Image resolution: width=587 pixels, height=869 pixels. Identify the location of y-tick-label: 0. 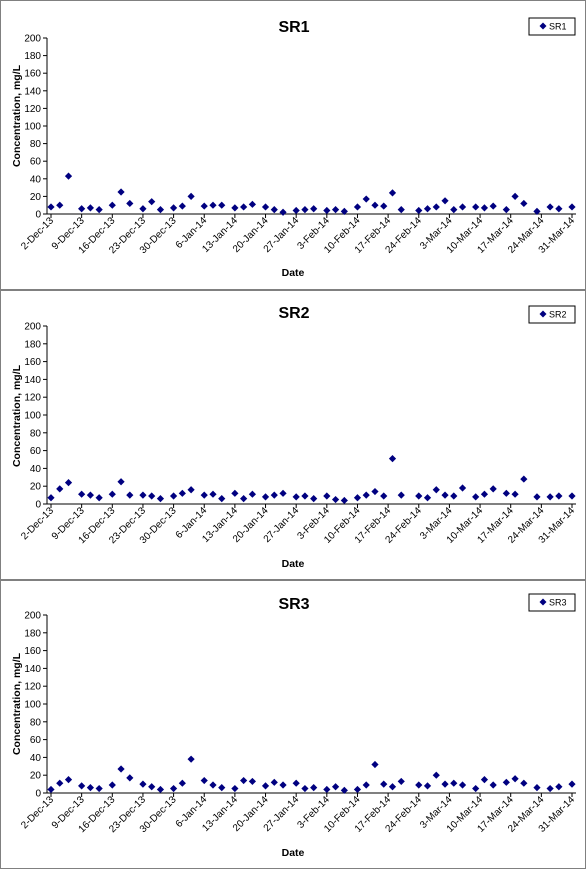
(38, 794).